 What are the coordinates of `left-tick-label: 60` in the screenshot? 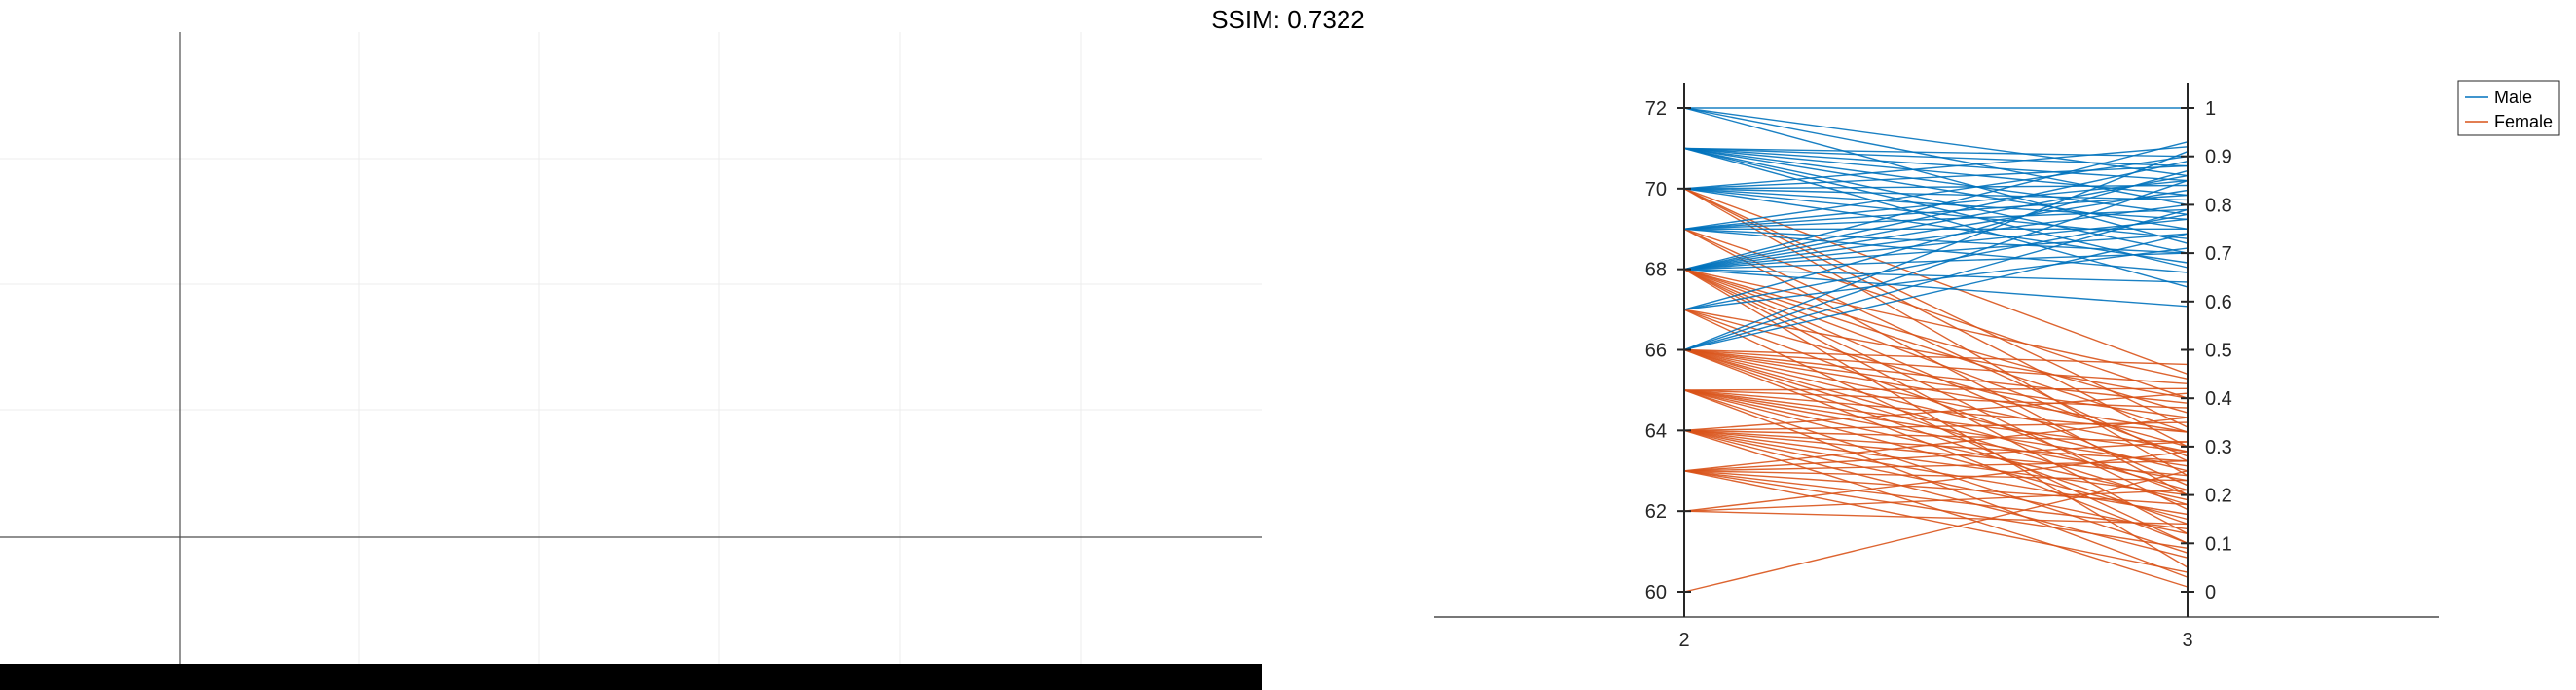 It's located at (1656, 592).